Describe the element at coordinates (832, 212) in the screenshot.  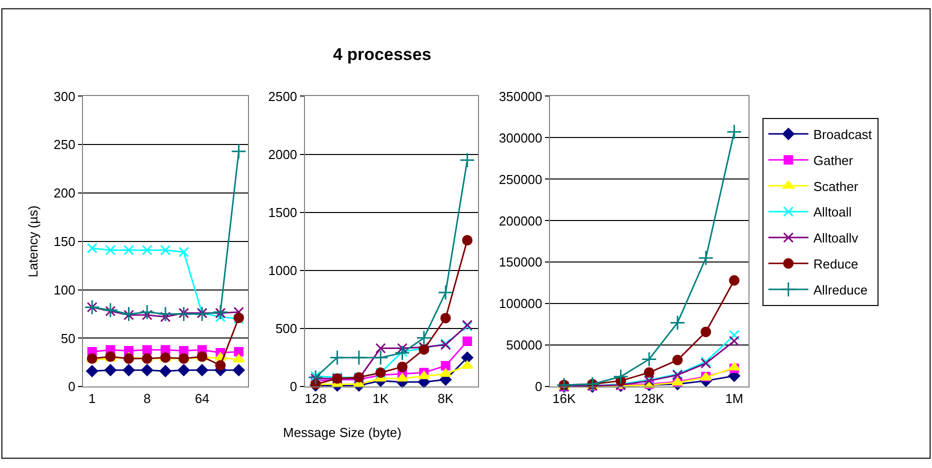
I see `legend-label: Alltoall` at that location.